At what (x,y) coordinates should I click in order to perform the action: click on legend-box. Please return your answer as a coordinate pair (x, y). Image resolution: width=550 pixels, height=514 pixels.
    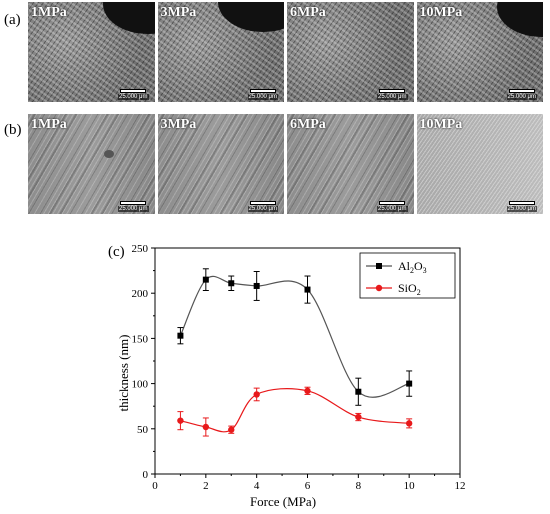
    Looking at the image, I should click on (407, 275).